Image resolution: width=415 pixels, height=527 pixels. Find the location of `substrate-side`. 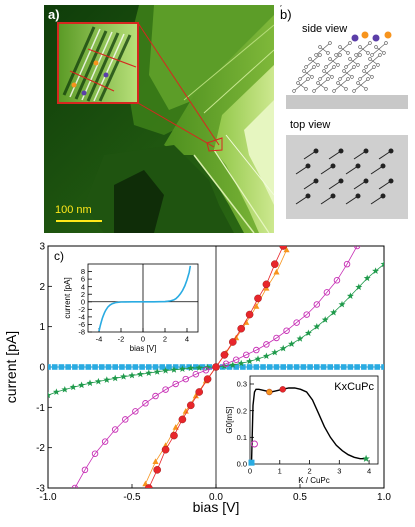

substrate-side is located at coordinates (347, 102).